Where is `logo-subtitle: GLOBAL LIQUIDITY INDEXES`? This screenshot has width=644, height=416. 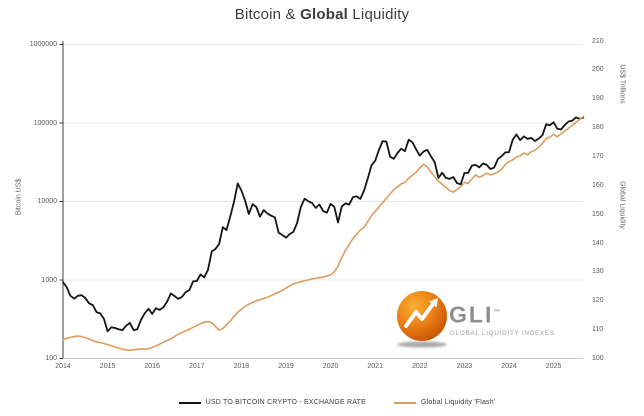
logo-subtitle: GLOBAL LIQUIDITY INDEXES is located at coordinates (502, 333).